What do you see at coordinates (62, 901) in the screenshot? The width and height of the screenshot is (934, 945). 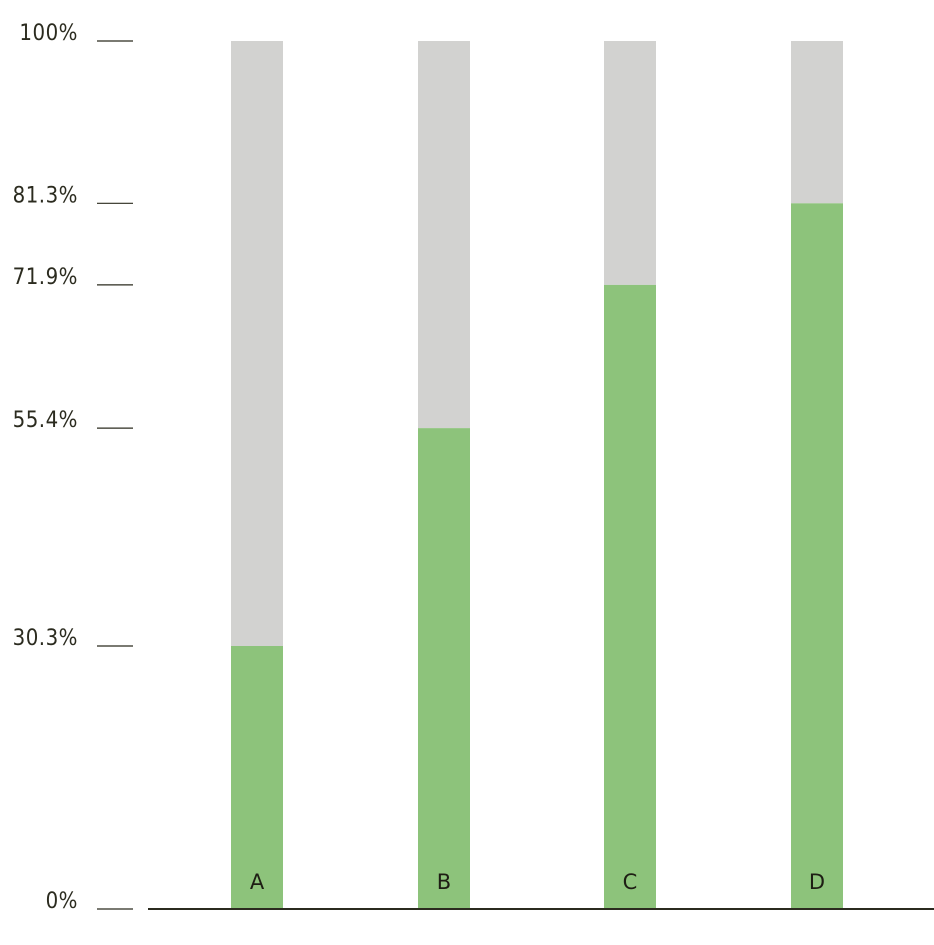 I see `y-tick-label: 0%` at bounding box center [62, 901].